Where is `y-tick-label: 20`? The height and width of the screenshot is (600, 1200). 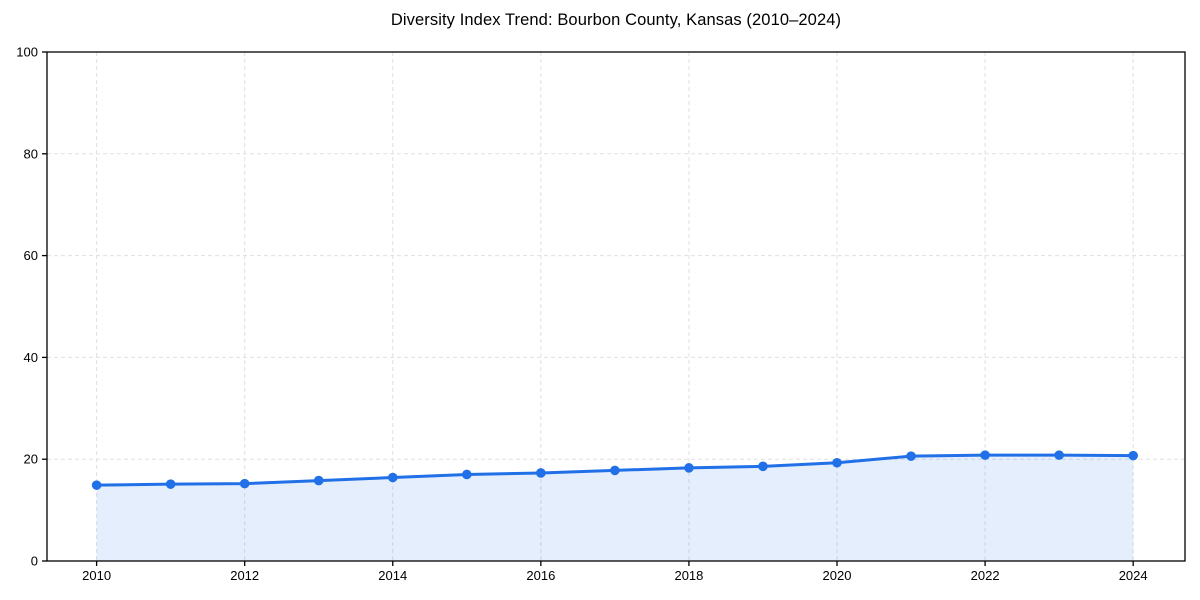
y-tick-label: 20 is located at coordinates (31, 459).